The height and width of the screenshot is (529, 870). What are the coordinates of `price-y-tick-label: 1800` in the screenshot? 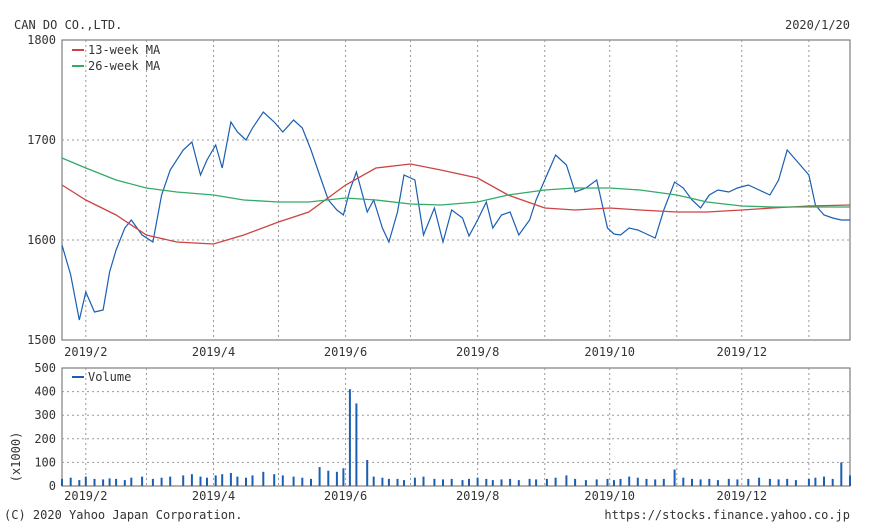 It's located at (41, 40).